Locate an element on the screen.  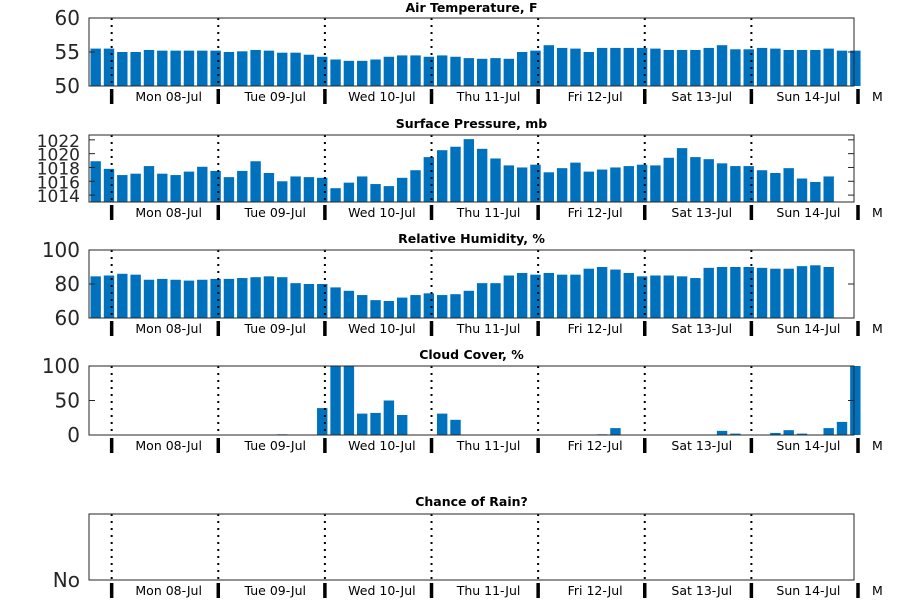
y-tick-label: 1018 is located at coordinates (58, 169).